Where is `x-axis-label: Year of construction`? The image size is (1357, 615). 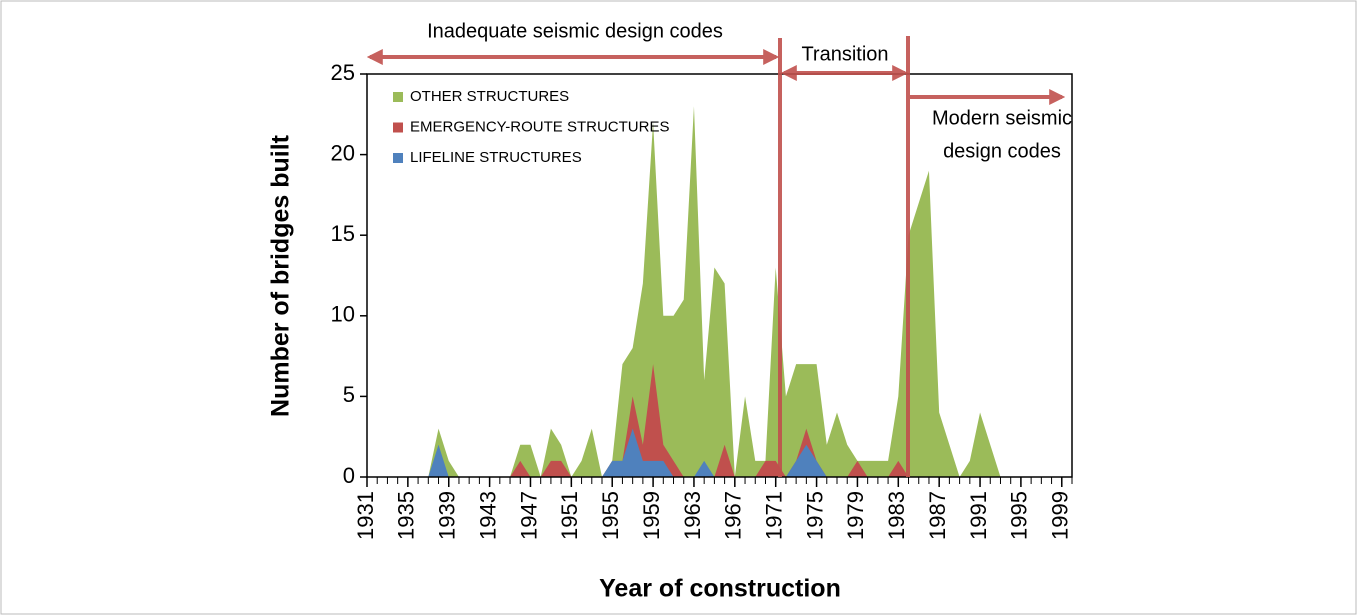 x-axis-label: Year of construction is located at coordinates (720, 589).